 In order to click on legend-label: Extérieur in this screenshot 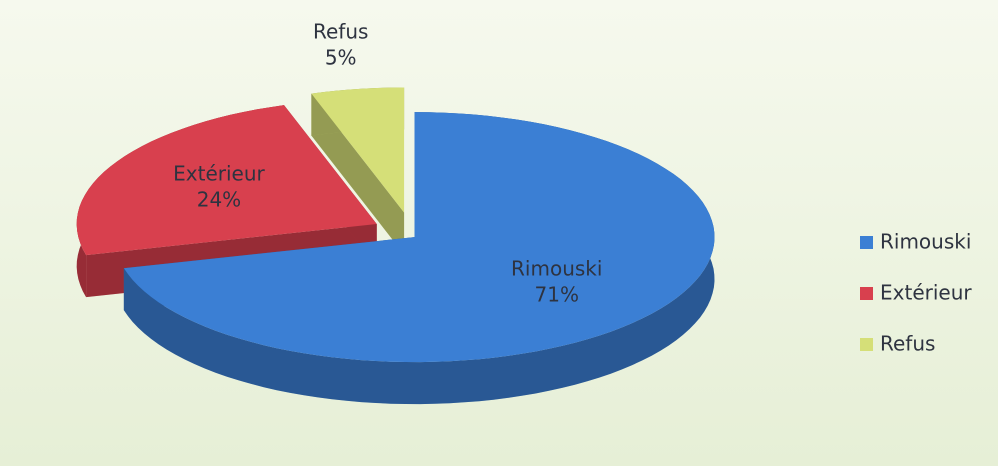, I will do `click(926, 293)`.